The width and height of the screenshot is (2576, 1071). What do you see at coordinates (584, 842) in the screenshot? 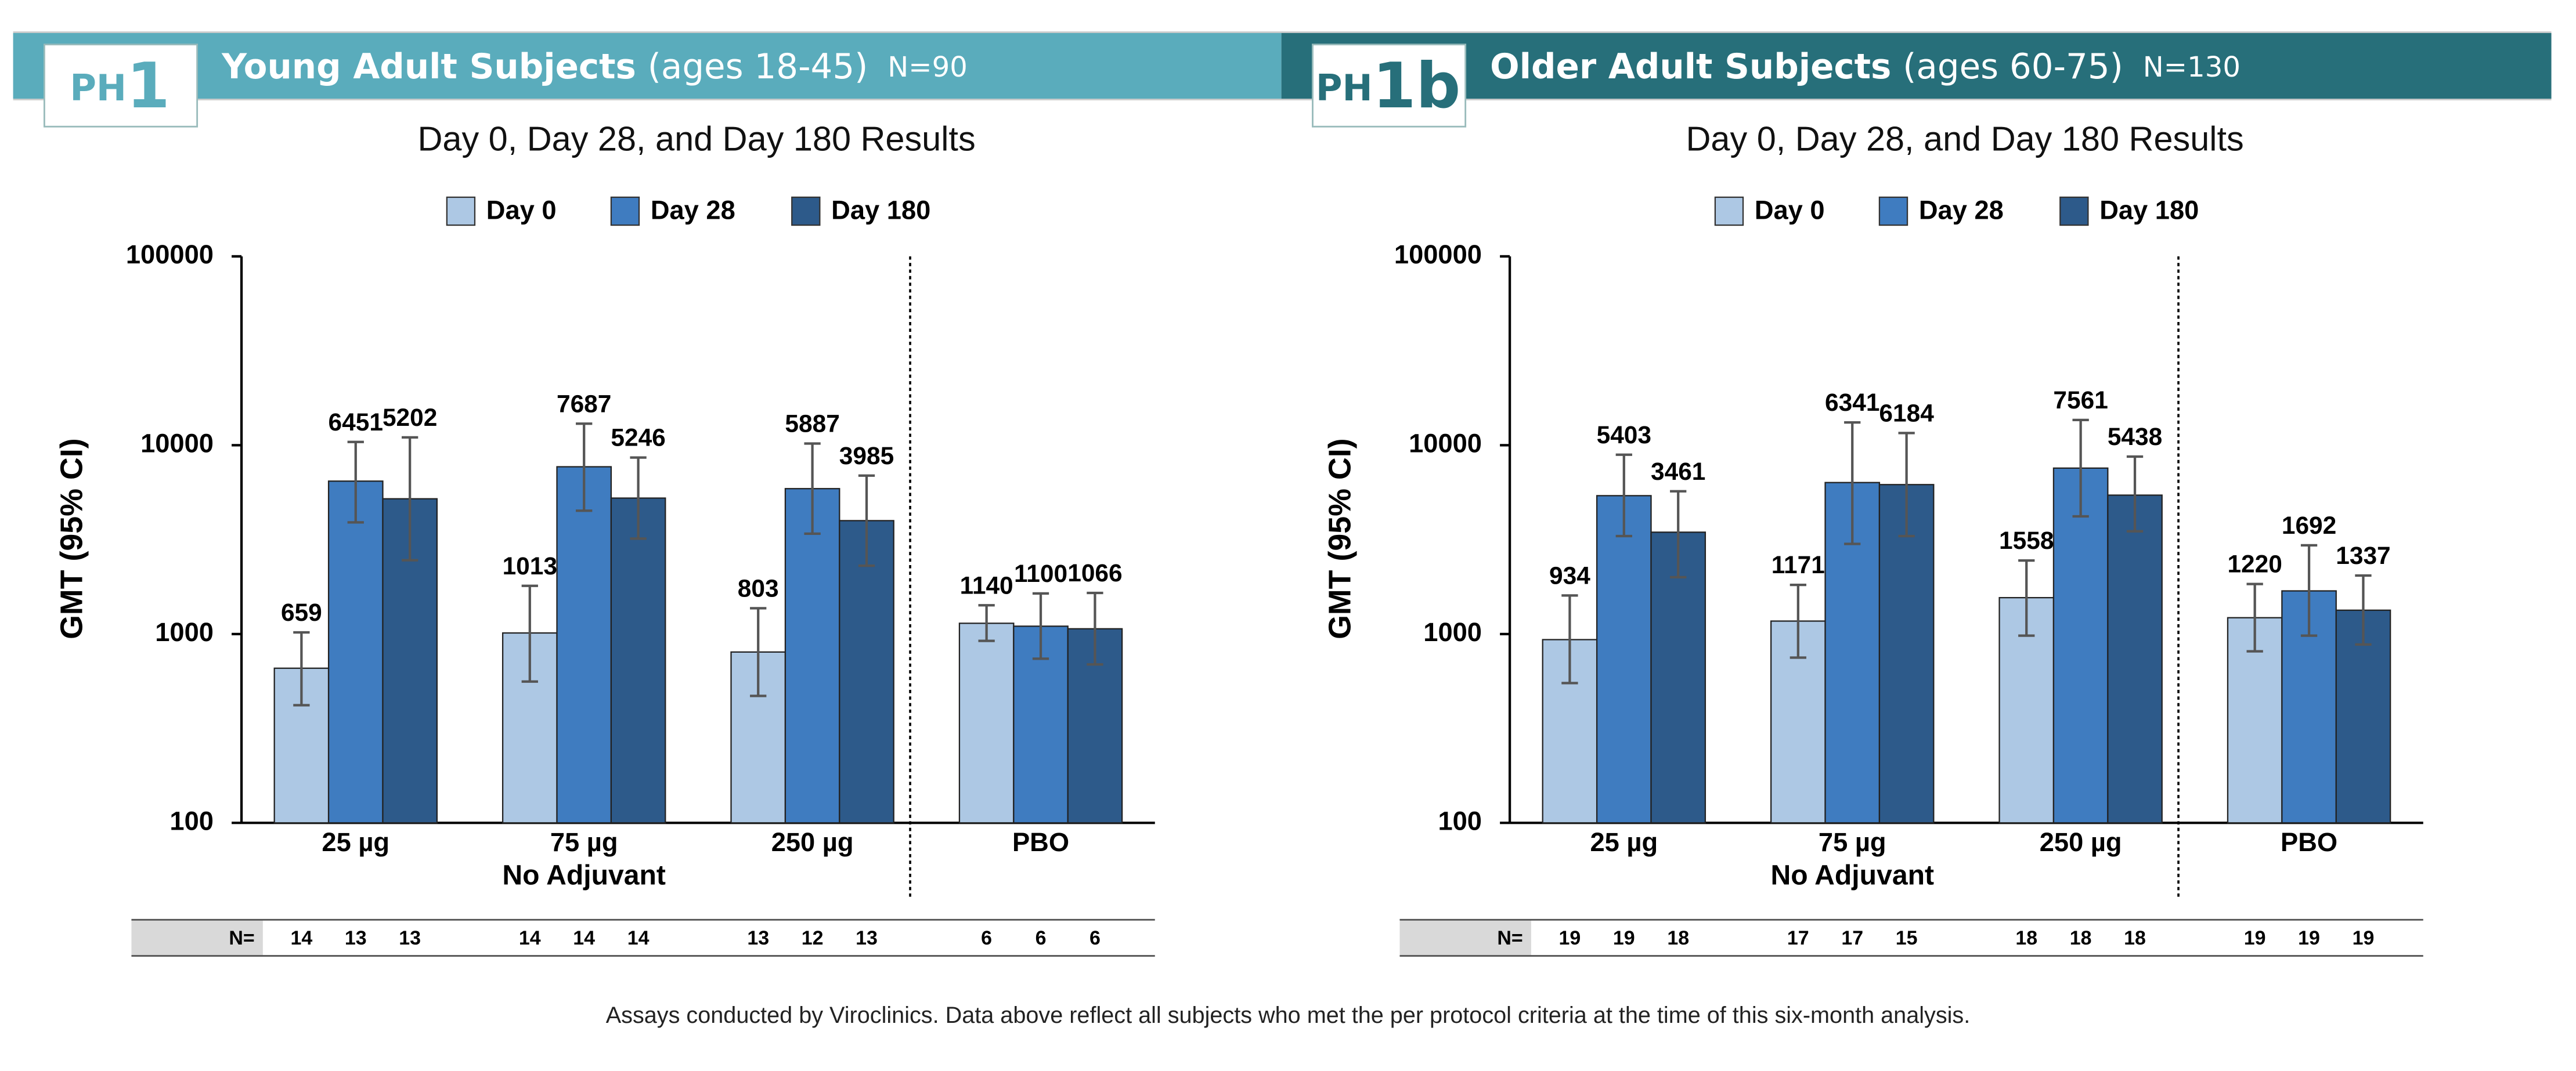
I see `x-tick-label: 75 µg` at bounding box center [584, 842].